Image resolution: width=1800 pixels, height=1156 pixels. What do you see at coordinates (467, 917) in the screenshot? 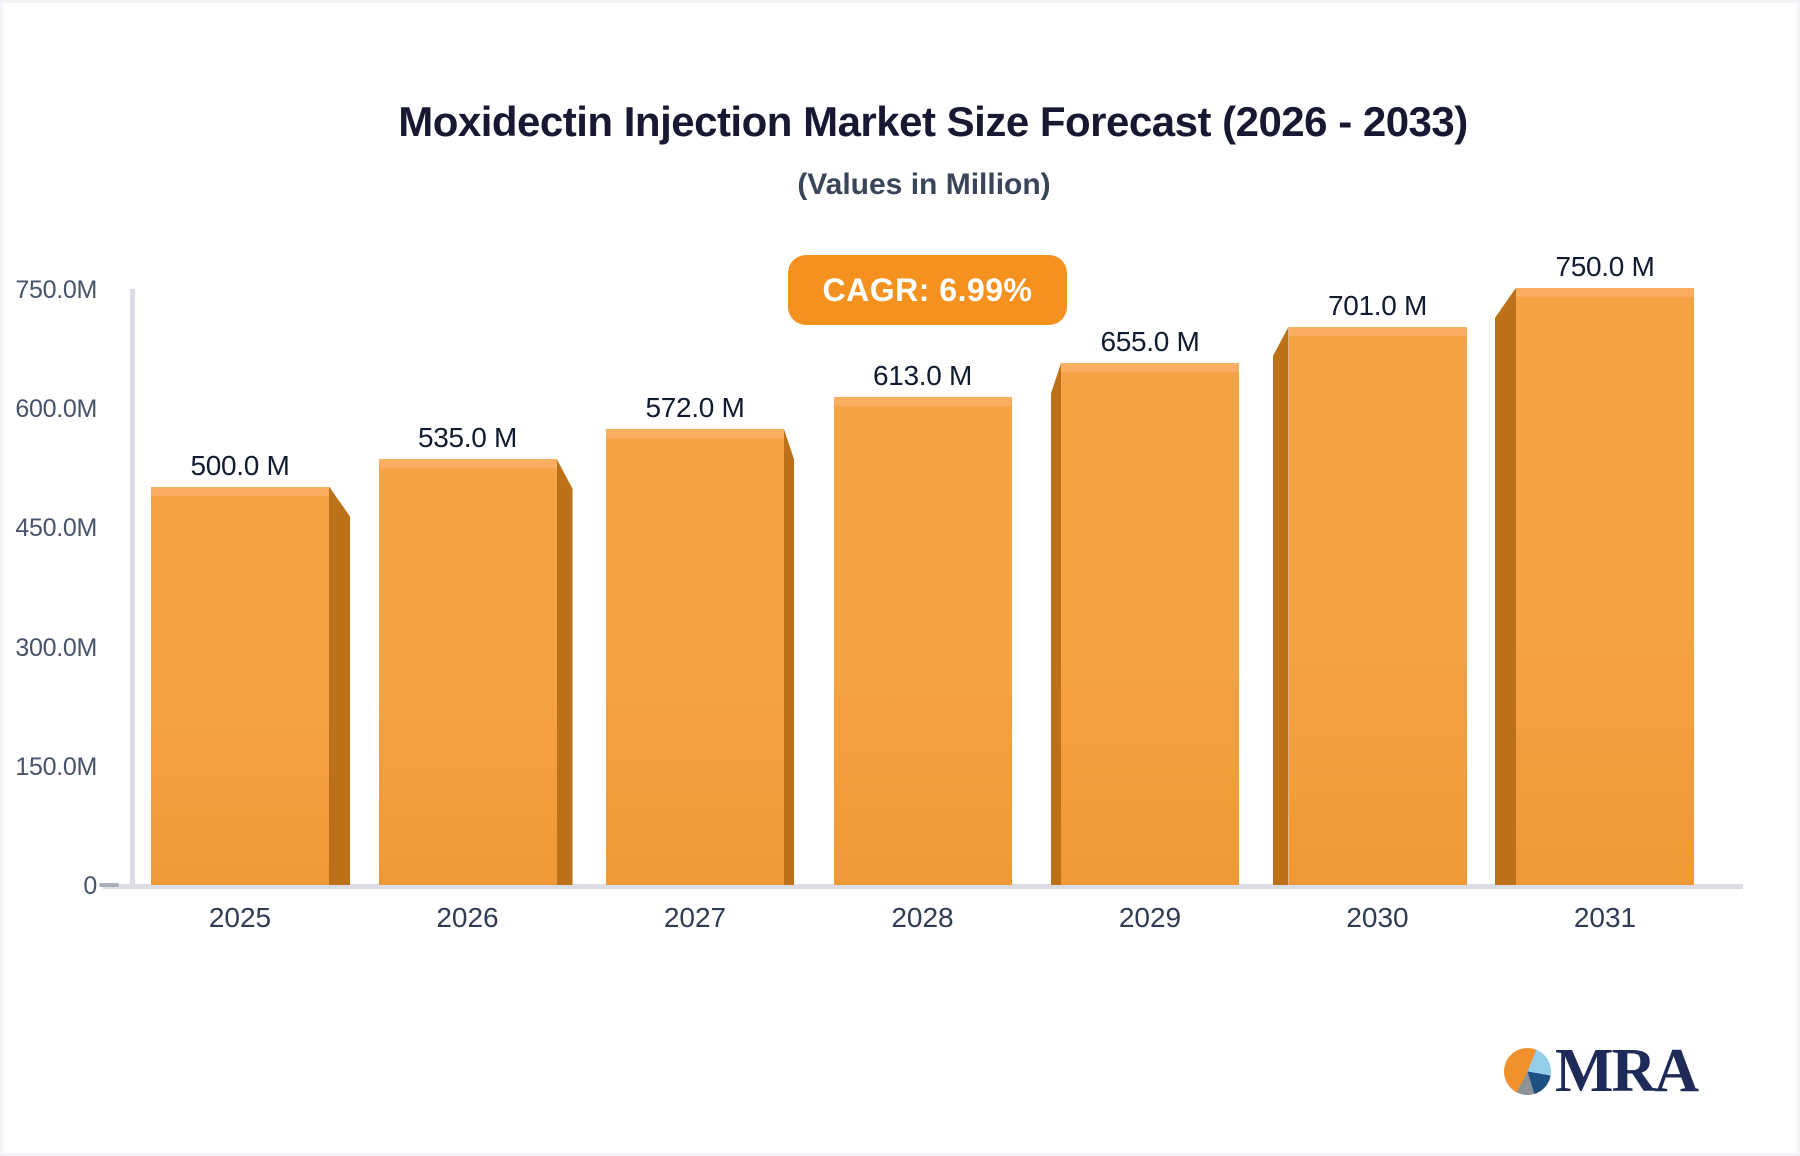
I see `x-axis-label: 2026` at bounding box center [467, 917].